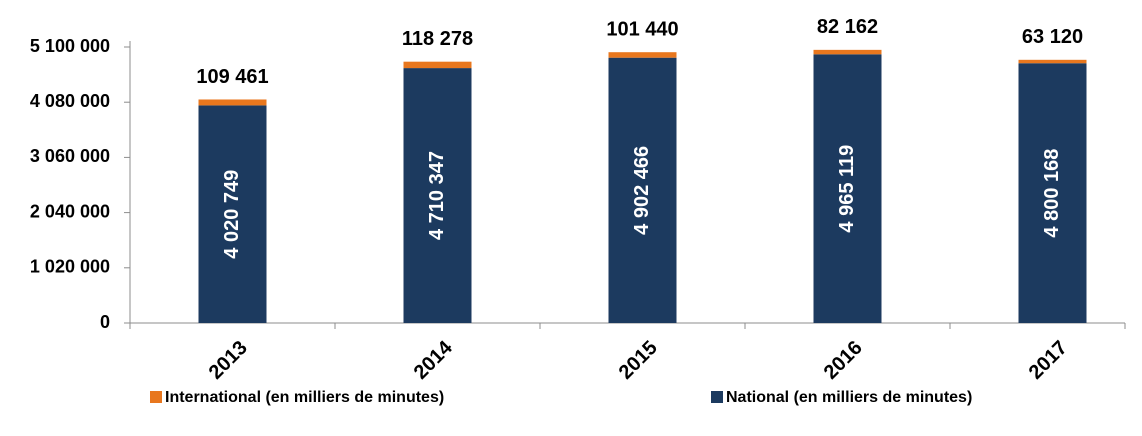 This screenshot has height=436, width=1142. Describe the element at coordinates (1052, 37) in the screenshot. I see `data-label: 63 120` at that location.